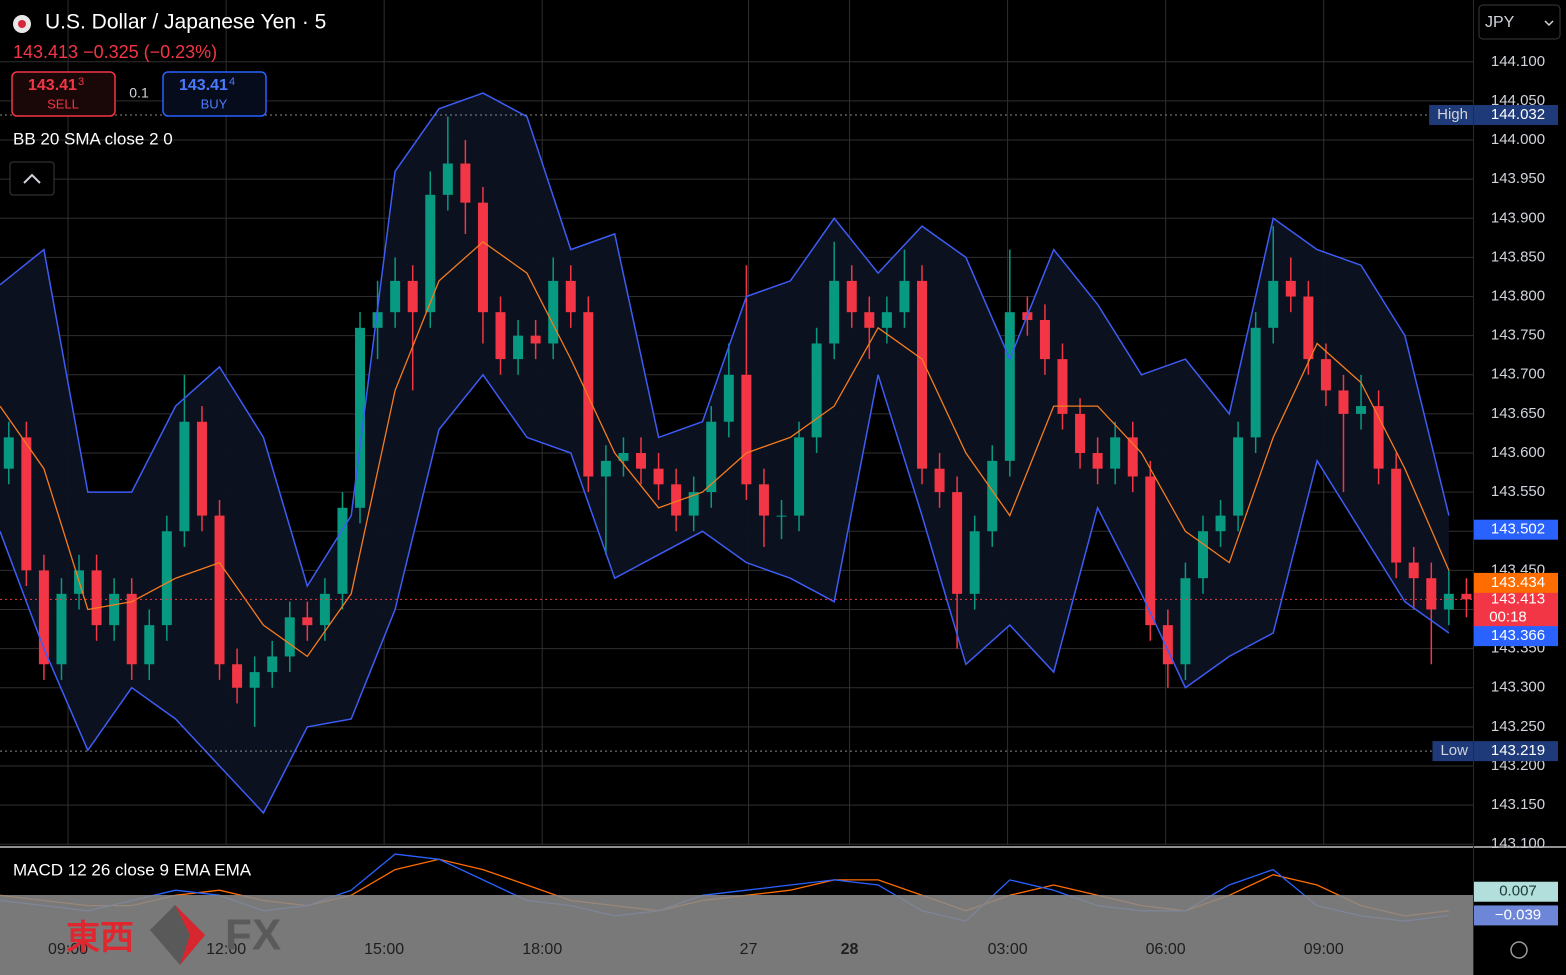  I want to click on dropdown-icon, so click(1549, 23).